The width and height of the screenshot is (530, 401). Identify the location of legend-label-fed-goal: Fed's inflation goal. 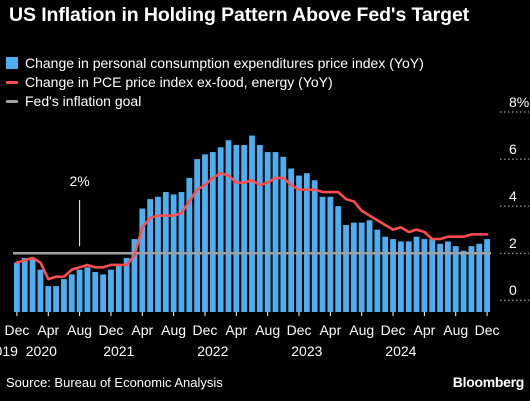
(83, 101).